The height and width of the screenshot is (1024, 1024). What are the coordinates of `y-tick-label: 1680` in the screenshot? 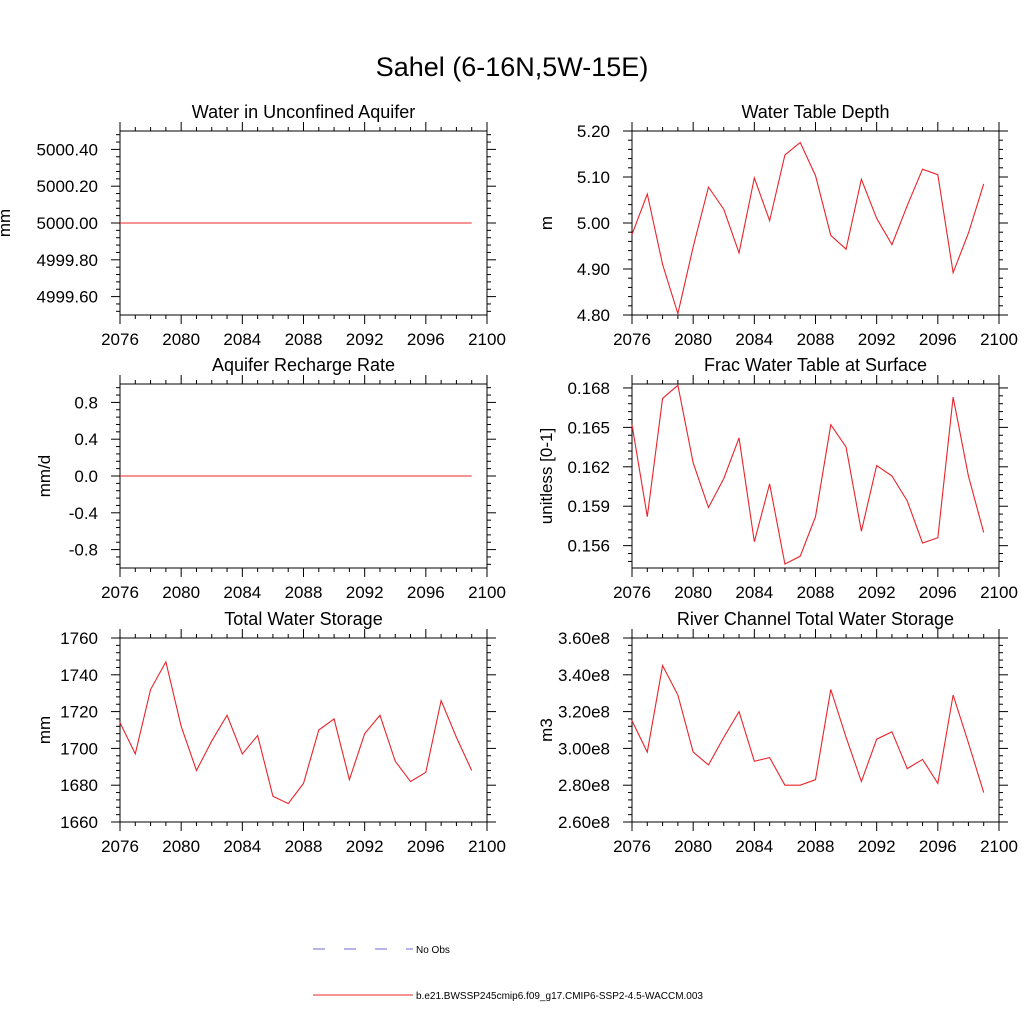 It's located at (79, 785).